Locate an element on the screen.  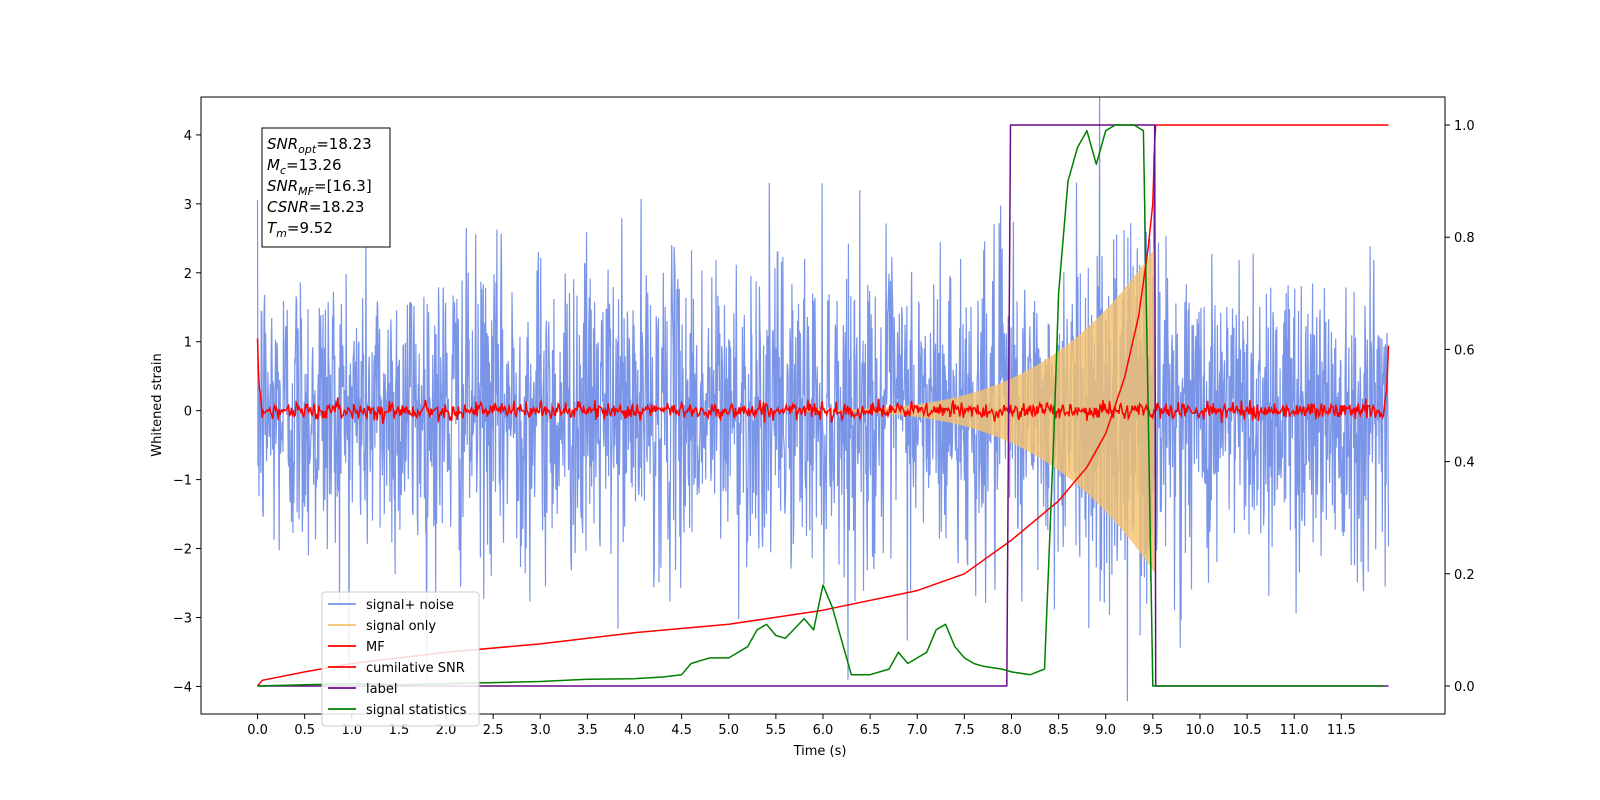
x-tick-label: 11.5 is located at coordinates (1341, 730).